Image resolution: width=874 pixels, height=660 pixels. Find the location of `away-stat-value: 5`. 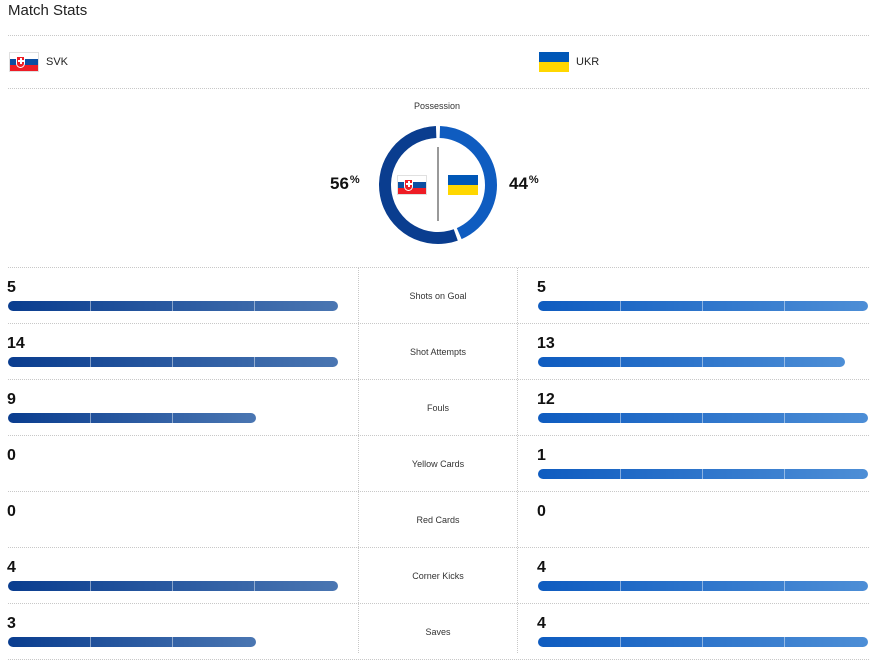

away-stat-value: 5 is located at coordinates (541, 287).